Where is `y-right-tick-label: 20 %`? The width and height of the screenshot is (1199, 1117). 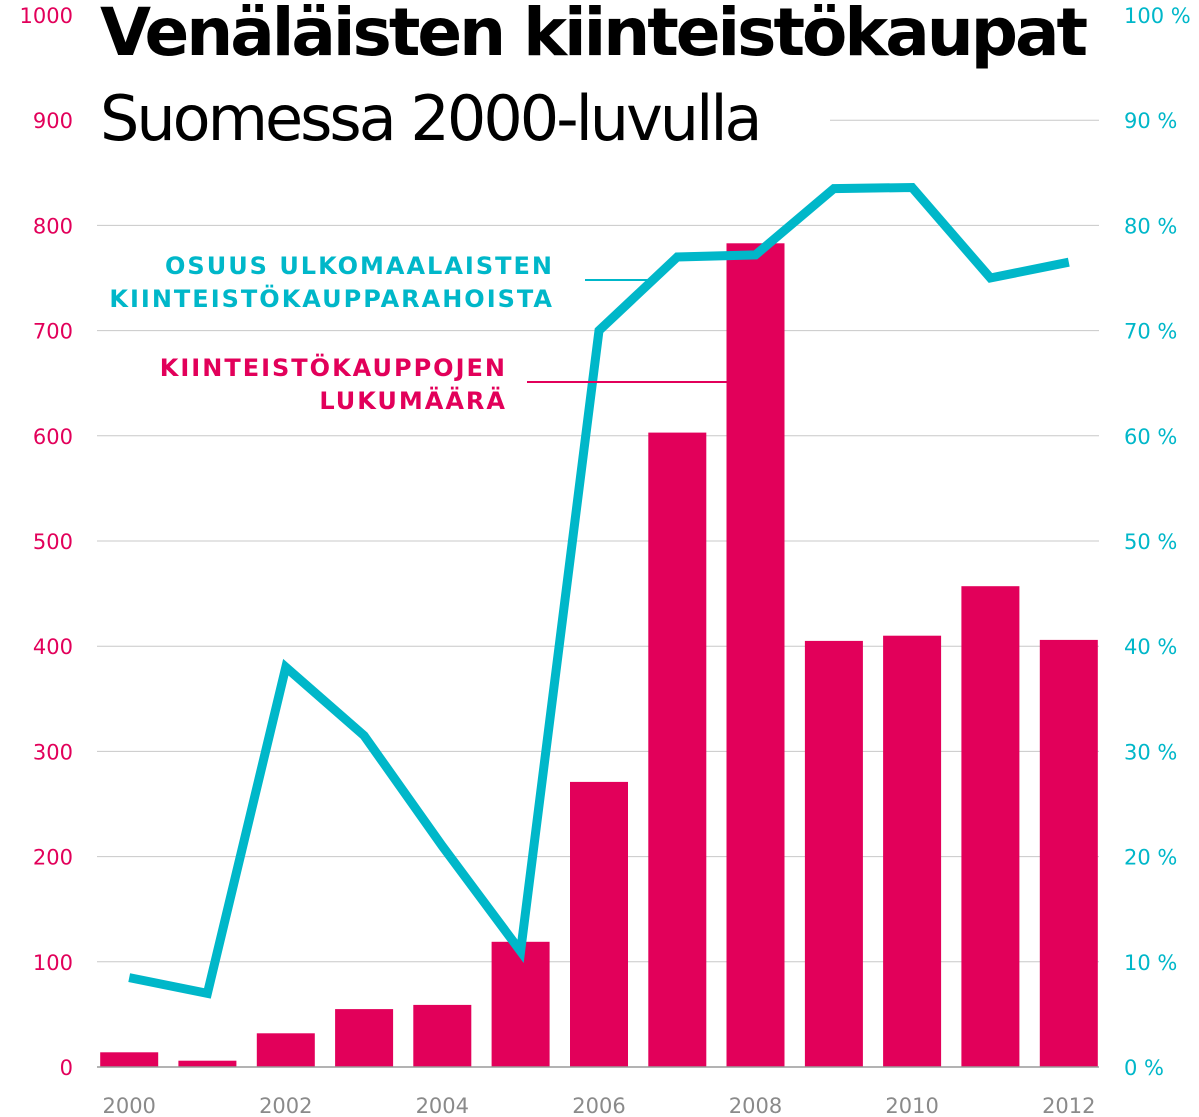 y-right-tick-label: 20 % is located at coordinates (1150, 858).